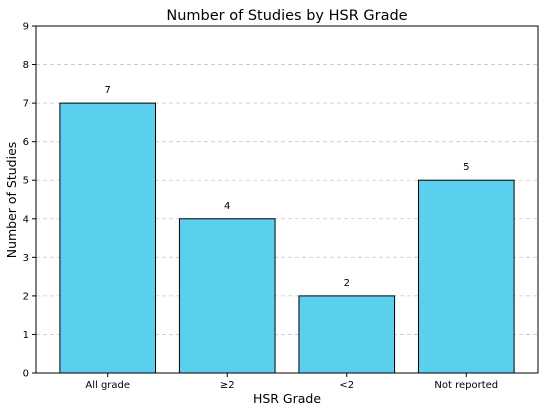 The image size is (550, 408). I want to click on y-tick-label: 5, so click(26, 181).